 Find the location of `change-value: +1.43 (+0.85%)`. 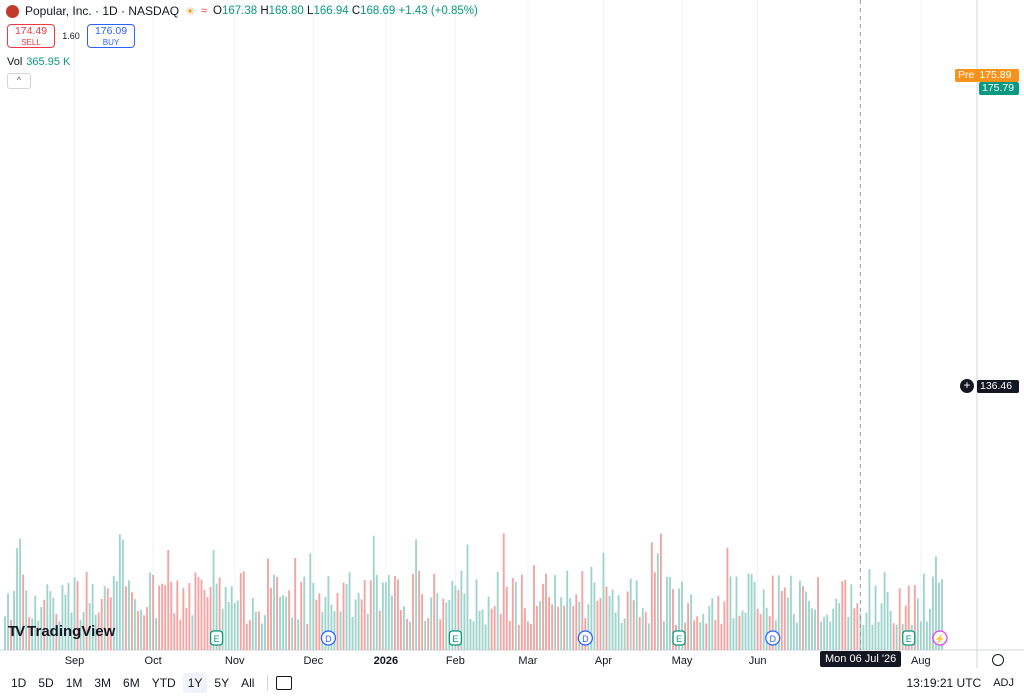

change-value: +1.43 (+0.85%) is located at coordinates (438, 11).